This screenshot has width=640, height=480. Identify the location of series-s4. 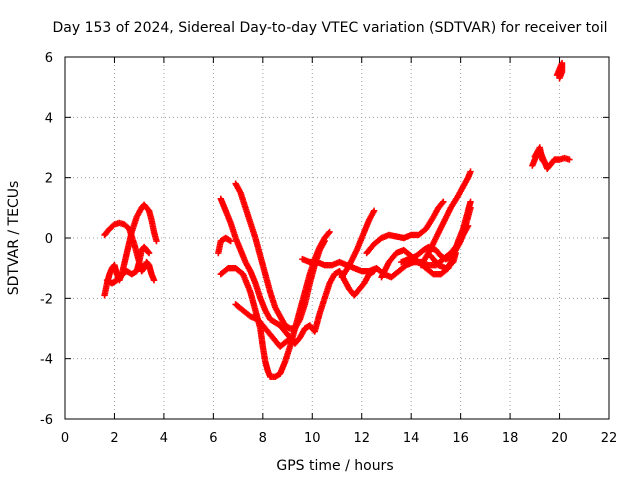
(224, 245).